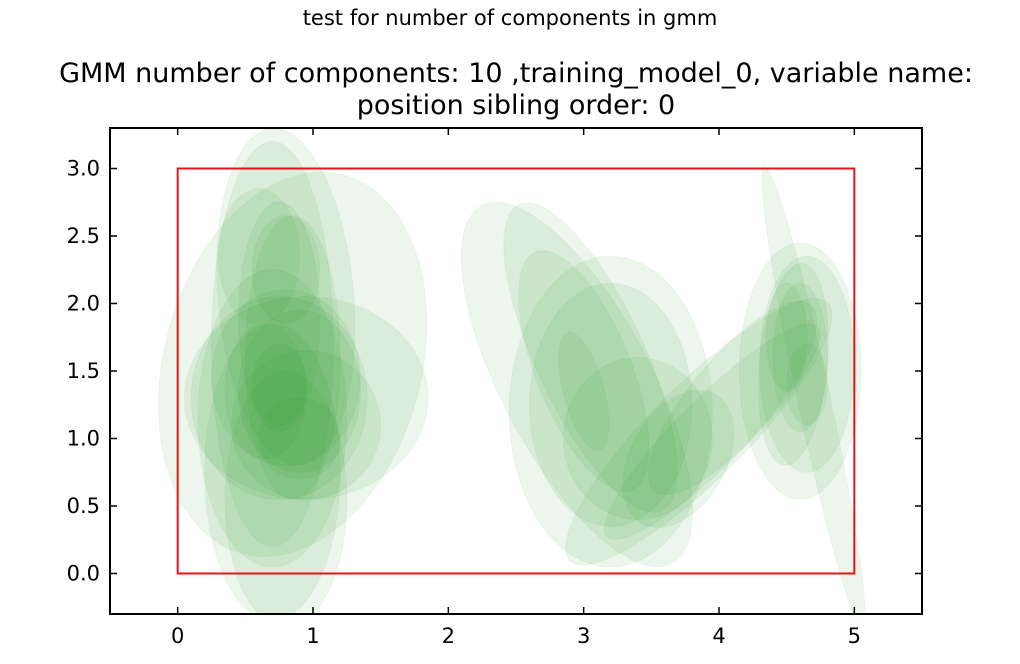 Image resolution: width=1020 pixels, height=664 pixels. Describe the element at coordinates (448, 636) in the screenshot. I see `x-tick-label-2: 2` at that location.